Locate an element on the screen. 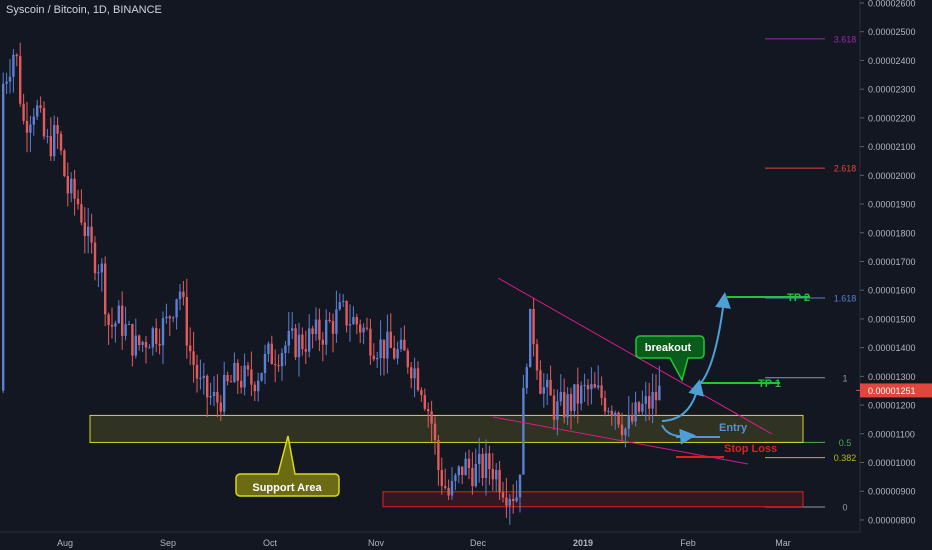 This screenshot has width=932, height=550. y-tick-label: 0.00002300 is located at coordinates (892, 90).